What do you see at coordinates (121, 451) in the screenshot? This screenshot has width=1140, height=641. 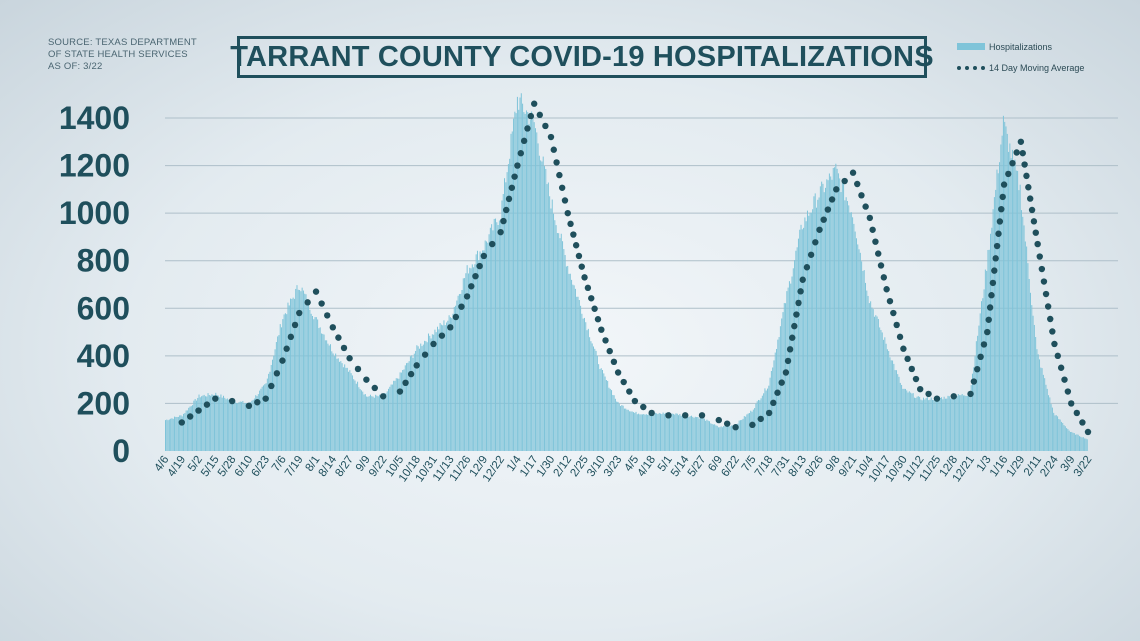 I see `y-tick-0: 0` at bounding box center [121, 451].